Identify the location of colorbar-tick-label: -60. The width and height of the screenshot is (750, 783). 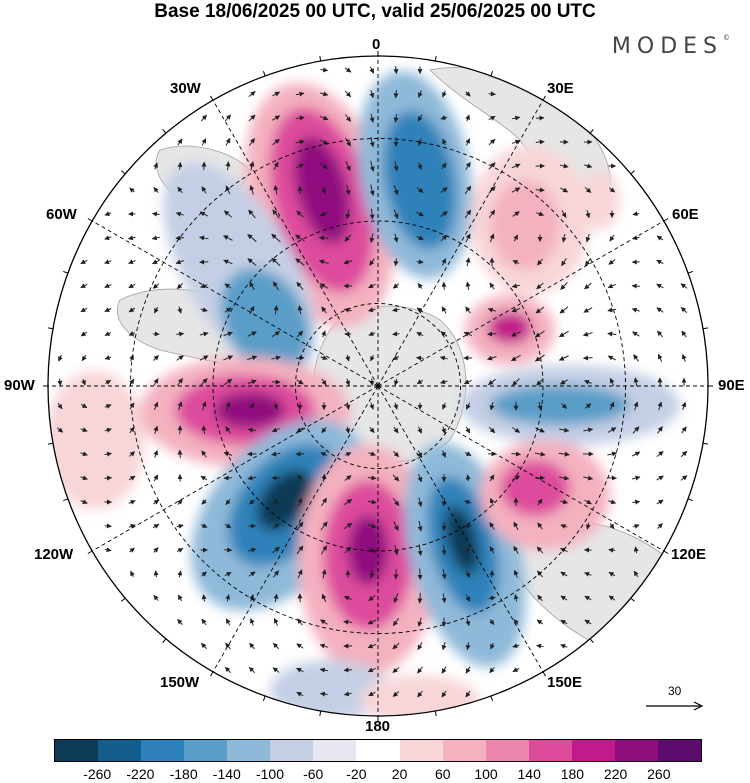
(313, 774).